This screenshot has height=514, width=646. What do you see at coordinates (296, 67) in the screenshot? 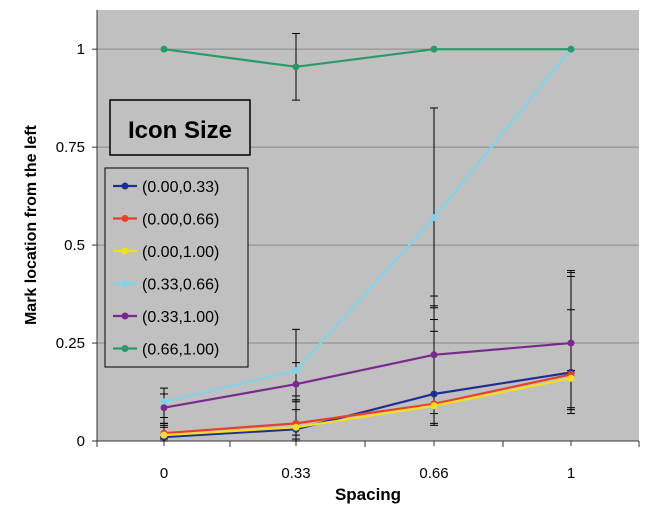
I see `data-point-s5-p1` at bounding box center [296, 67].